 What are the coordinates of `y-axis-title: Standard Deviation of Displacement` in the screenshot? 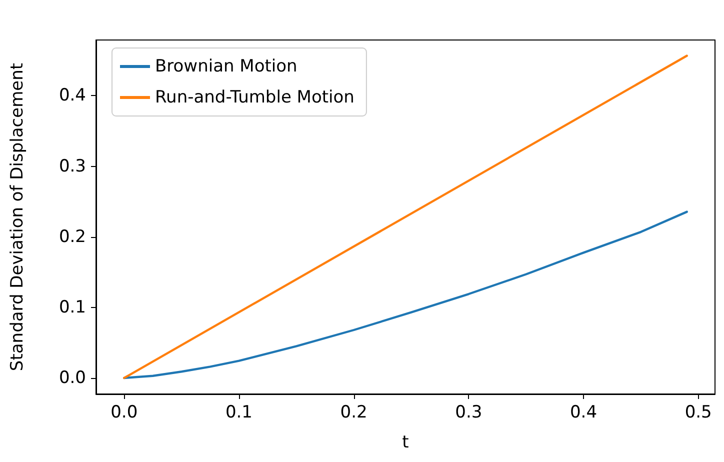 It's located at (18, 217).